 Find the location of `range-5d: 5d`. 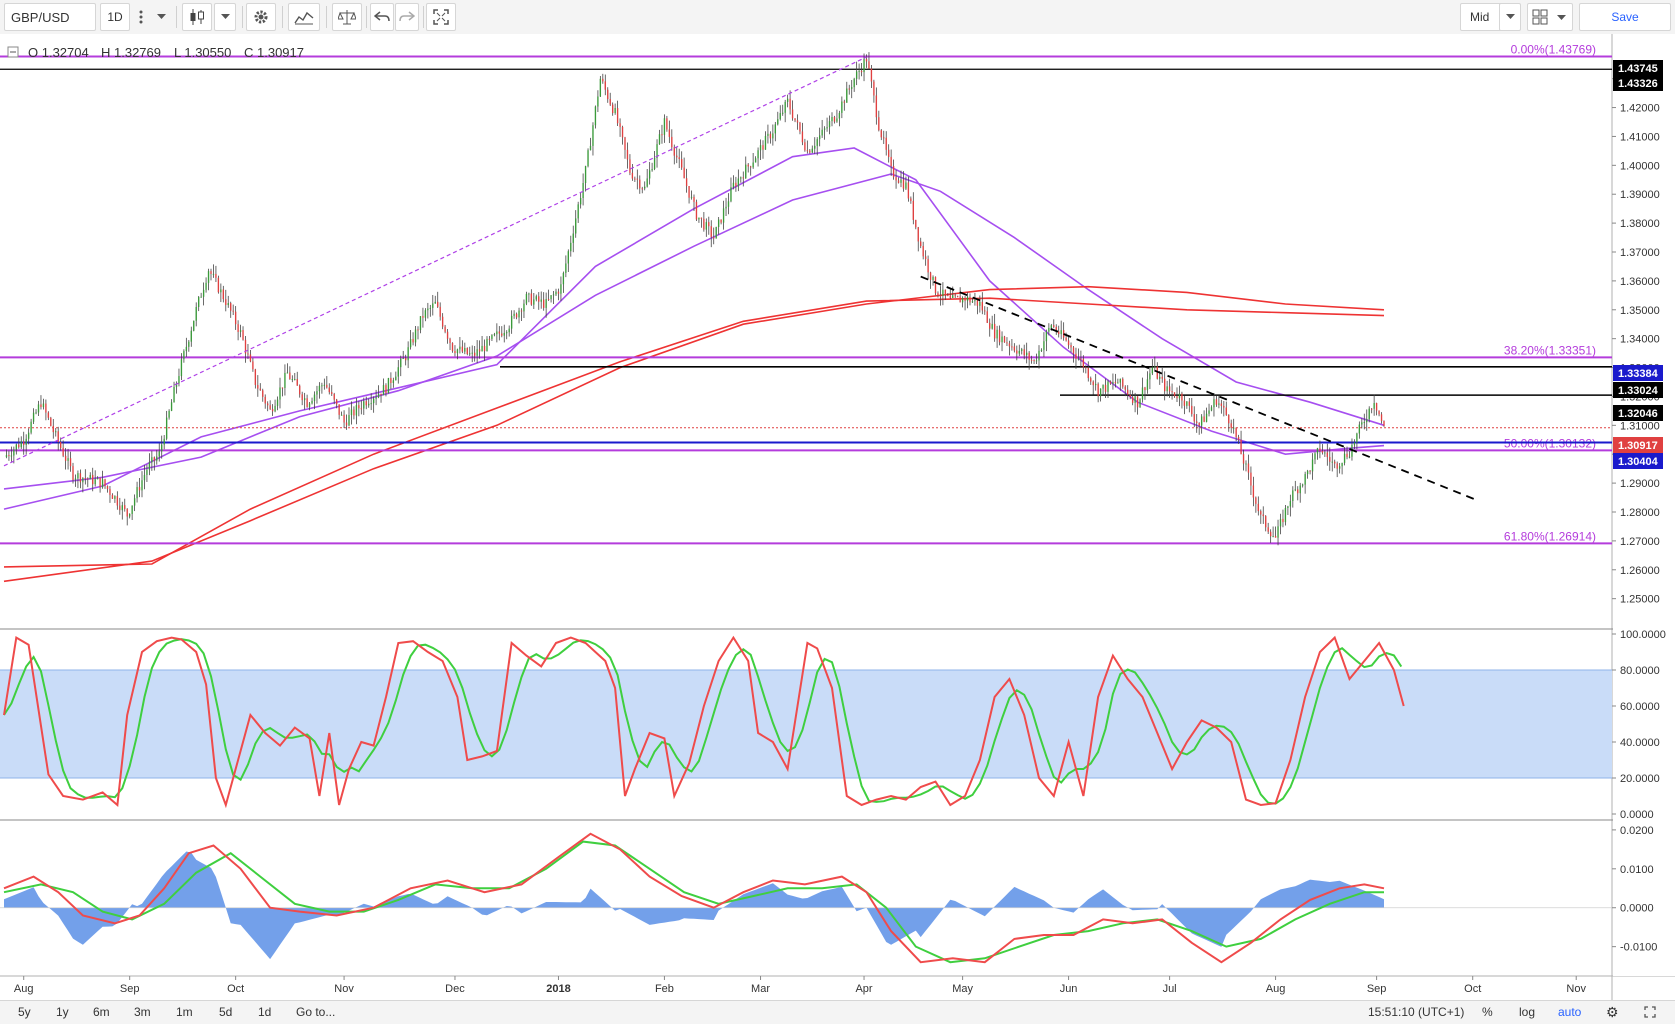

range-5d: 5d is located at coordinates (226, 1012).